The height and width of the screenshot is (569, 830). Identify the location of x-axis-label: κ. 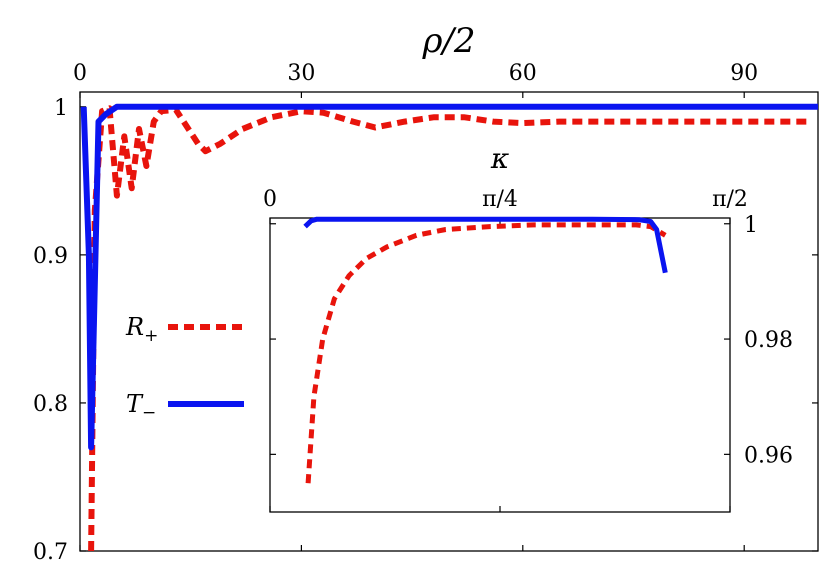
(499, 158).